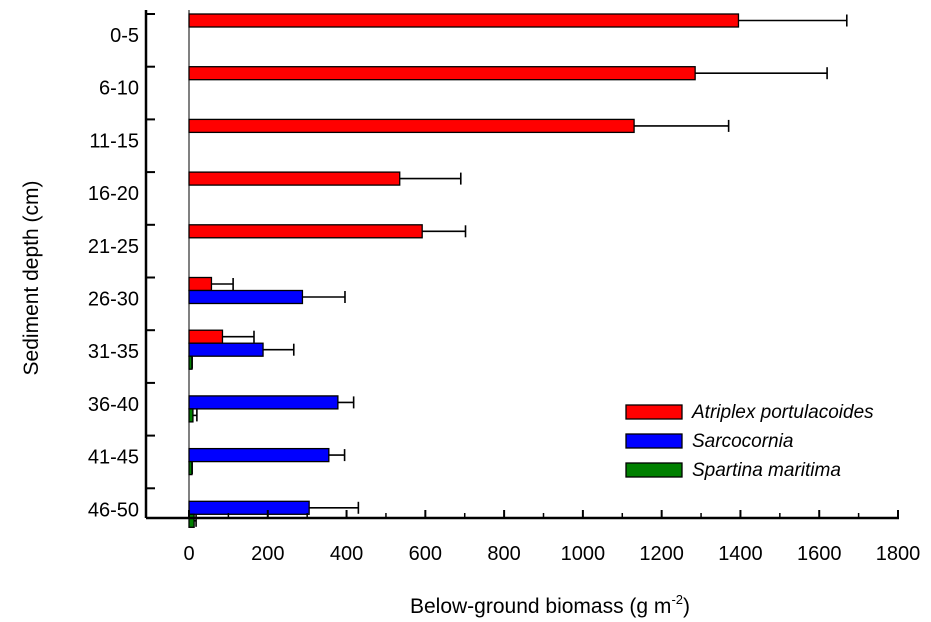 This screenshot has width=931, height=622. Describe the element at coordinates (346, 554) in the screenshot. I see `x-tick-label: 400` at that location.